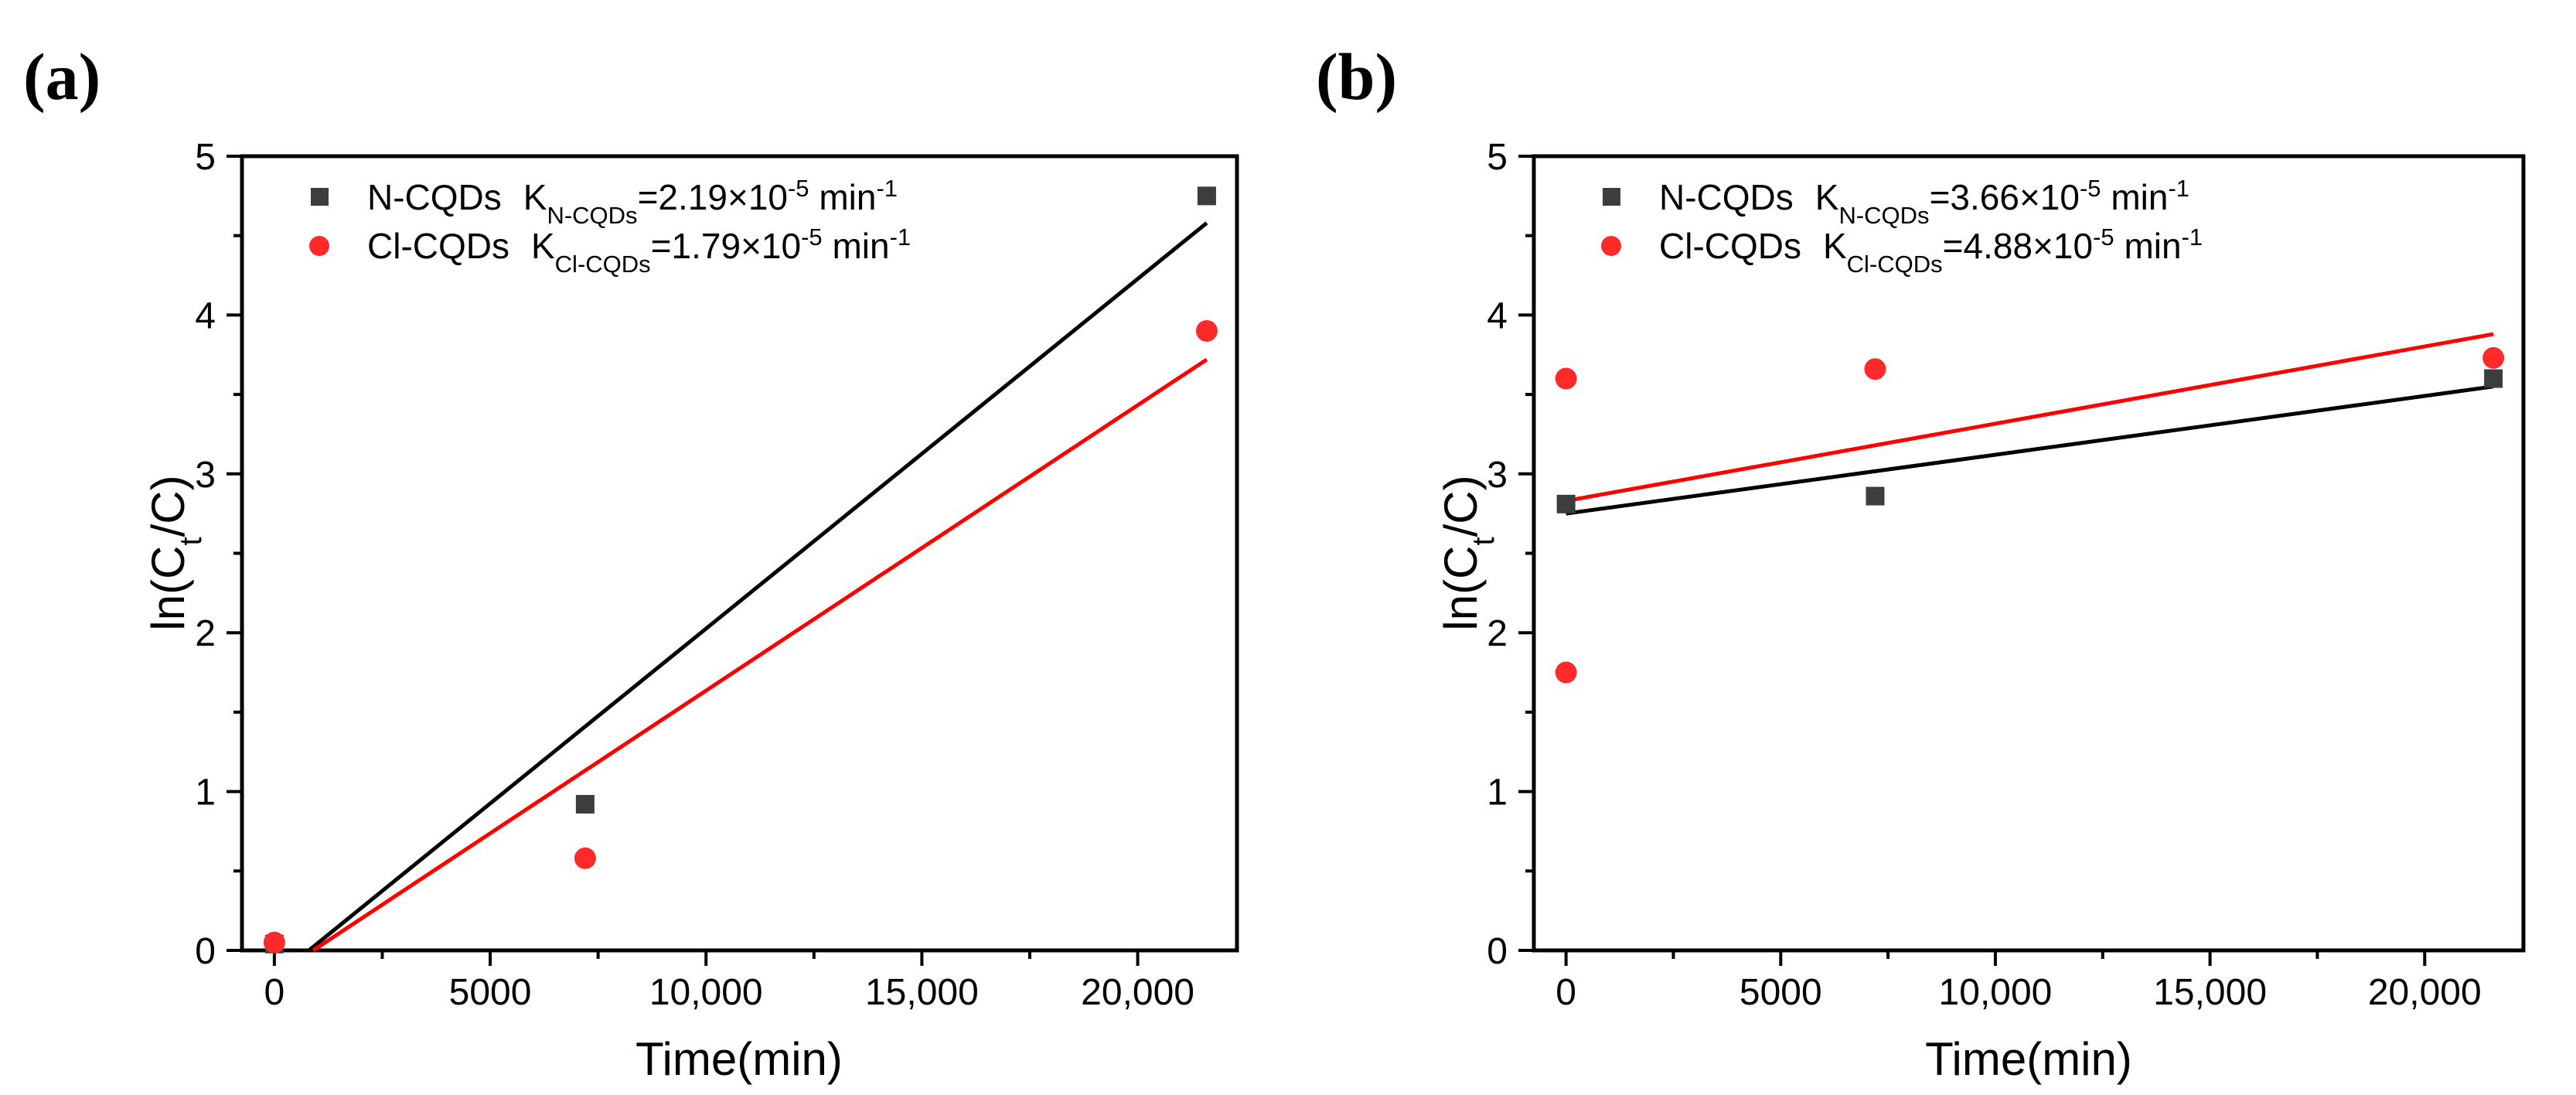 The image size is (2576, 1095). I want to click on legend-entry-cl-cqds-b: Cl-CQDs KCl-CQDs=4.88×10-5 min-1, so click(1902, 250).